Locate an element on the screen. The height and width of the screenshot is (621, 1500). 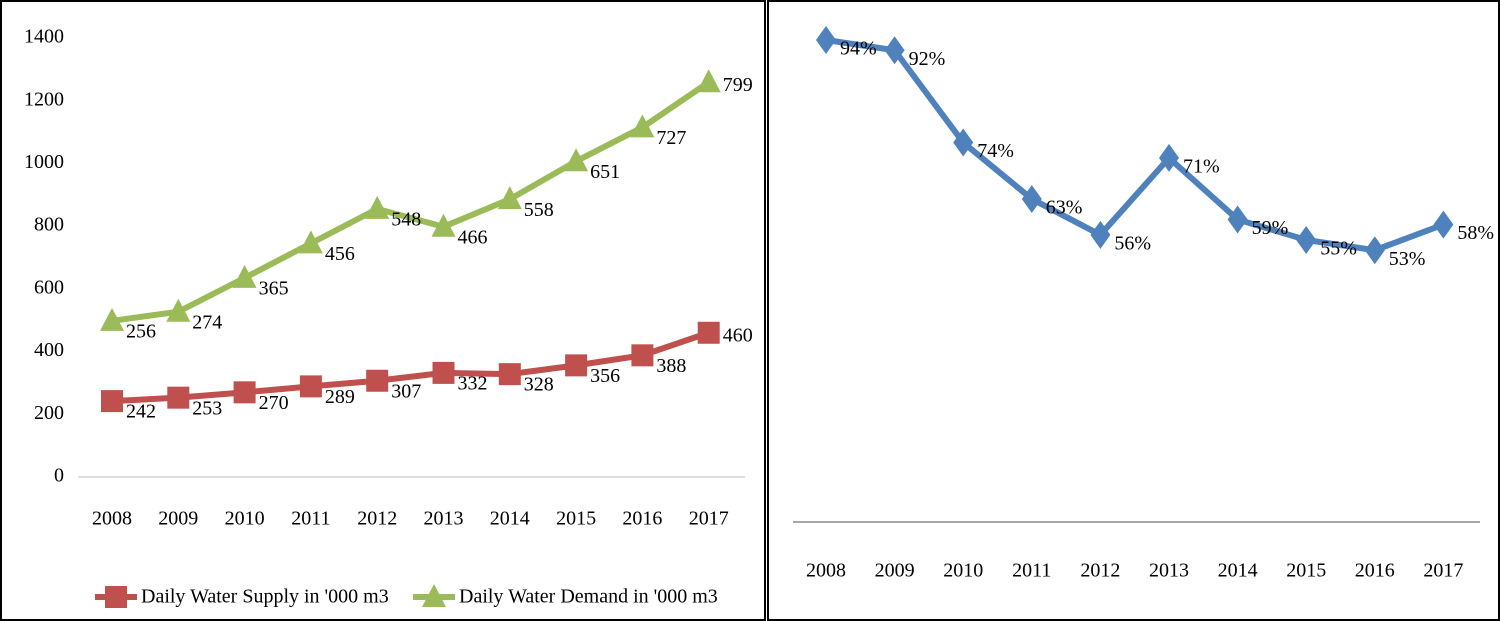
data-label: 253 is located at coordinates (207, 408).